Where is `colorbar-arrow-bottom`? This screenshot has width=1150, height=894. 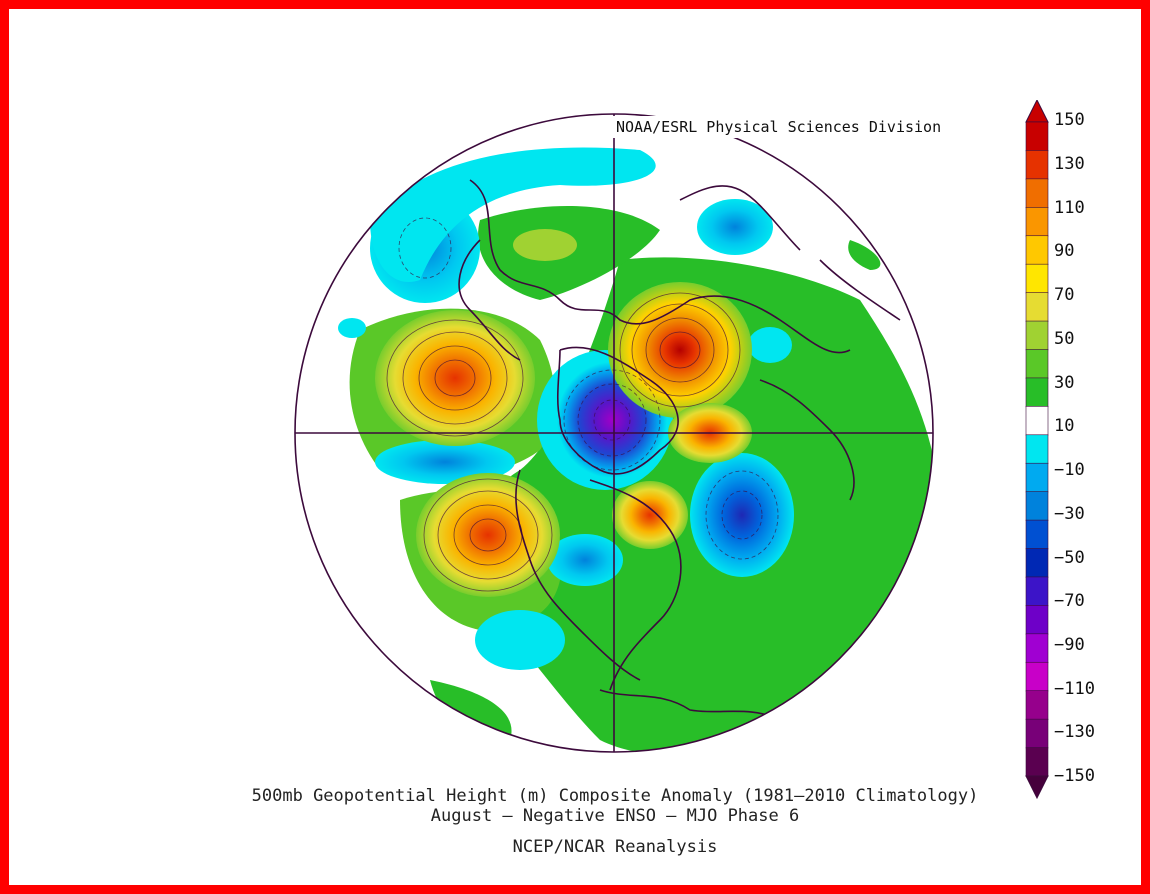 colorbar-arrow-bottom is located at coordinates (1037, 787).